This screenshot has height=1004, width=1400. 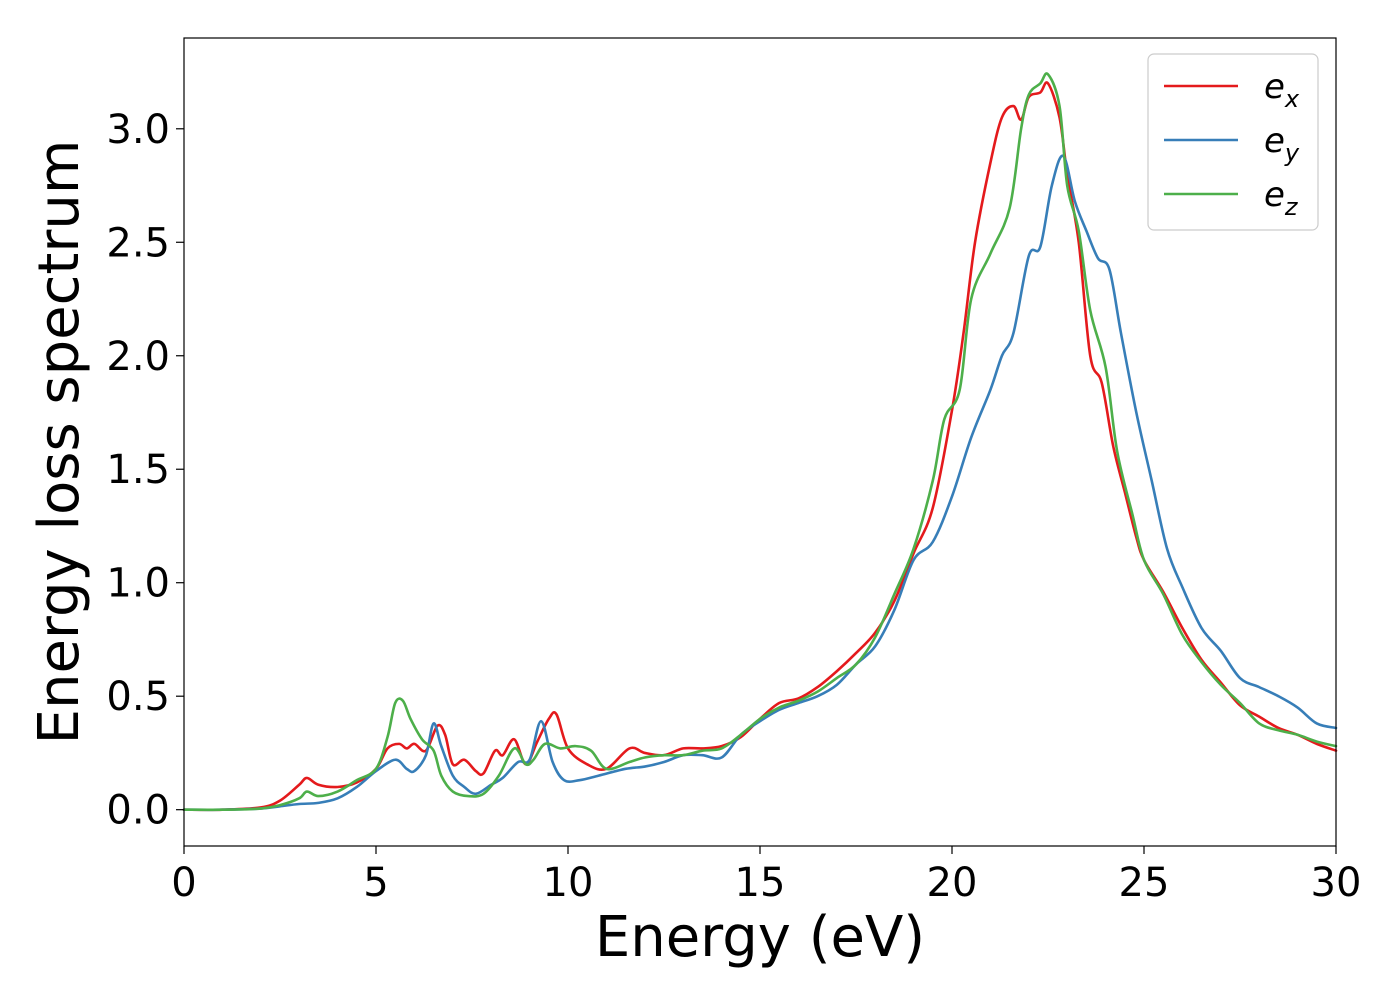 What do you see at coordinates (59, 442) in the screenshot?
I see `y-axis-label: Energy loss spectrum` at bounding box center [59, 442].